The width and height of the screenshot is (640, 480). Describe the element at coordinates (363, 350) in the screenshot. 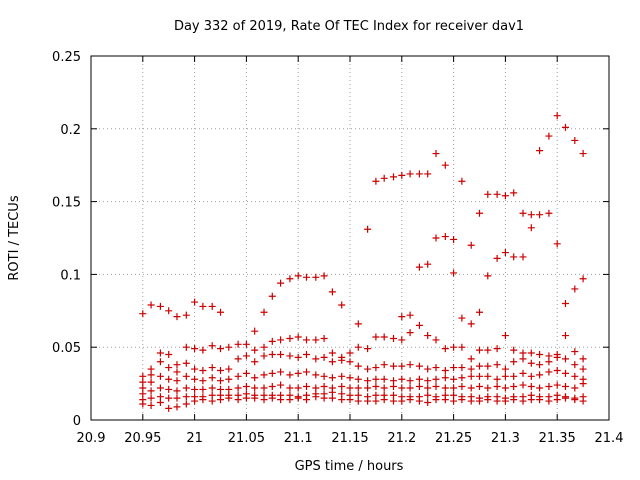

I see `scatter-series` at that location.